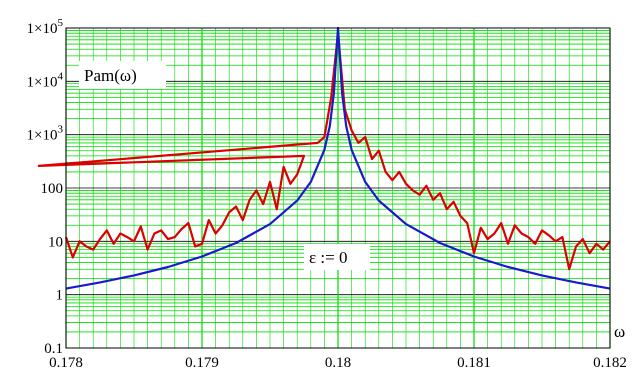 Image resolution: width=641 pixels, height=382 pixels. I want to click on y-tick-label: 100, so click(52, 189).